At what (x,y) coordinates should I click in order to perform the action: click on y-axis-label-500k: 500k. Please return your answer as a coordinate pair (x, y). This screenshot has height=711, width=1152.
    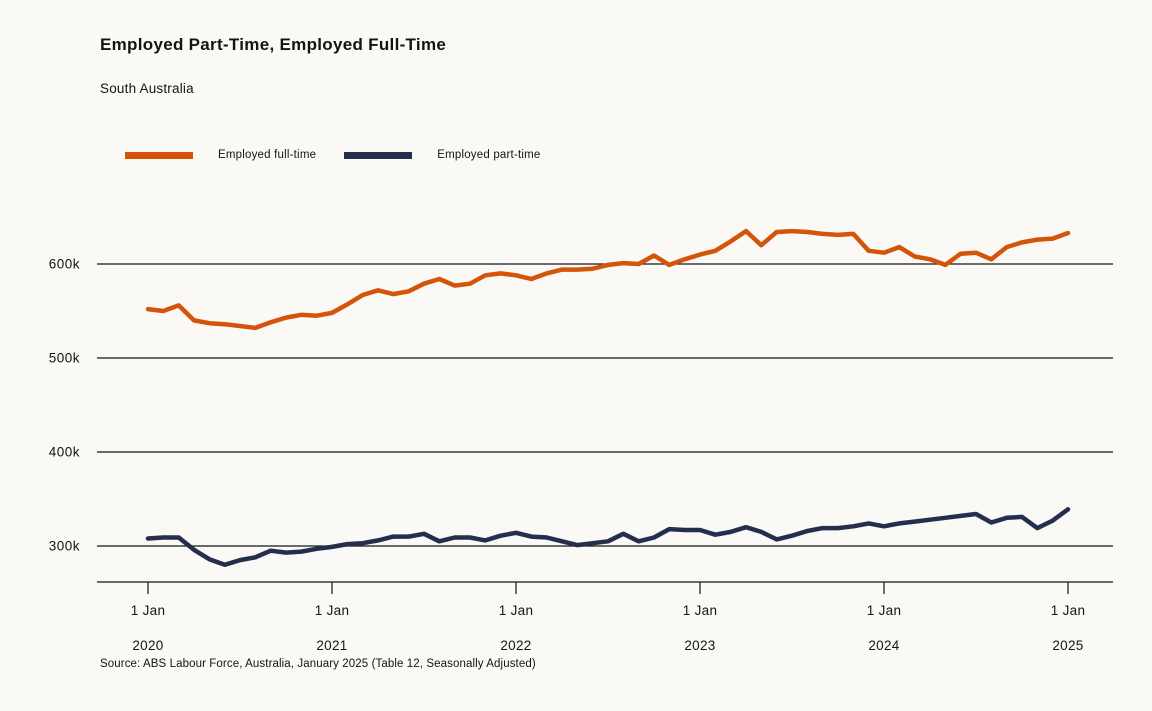
    Looking at the image, I should click on (64, 358).